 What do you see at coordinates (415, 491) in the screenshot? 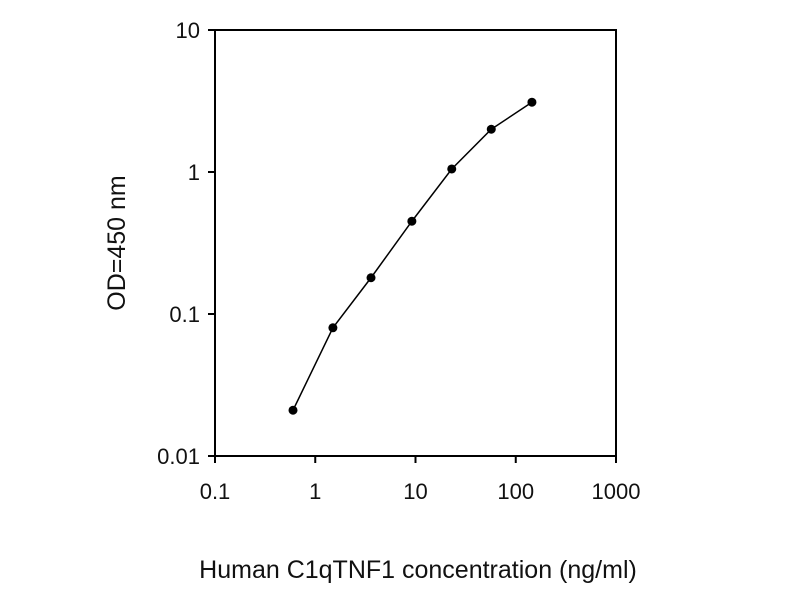
I see `x-tick-label: 10` at bounding box center [415, 491].